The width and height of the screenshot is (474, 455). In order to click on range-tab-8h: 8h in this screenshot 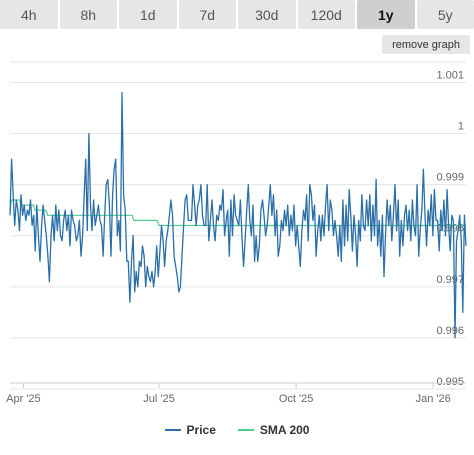, I will do `click(88, 14)`.